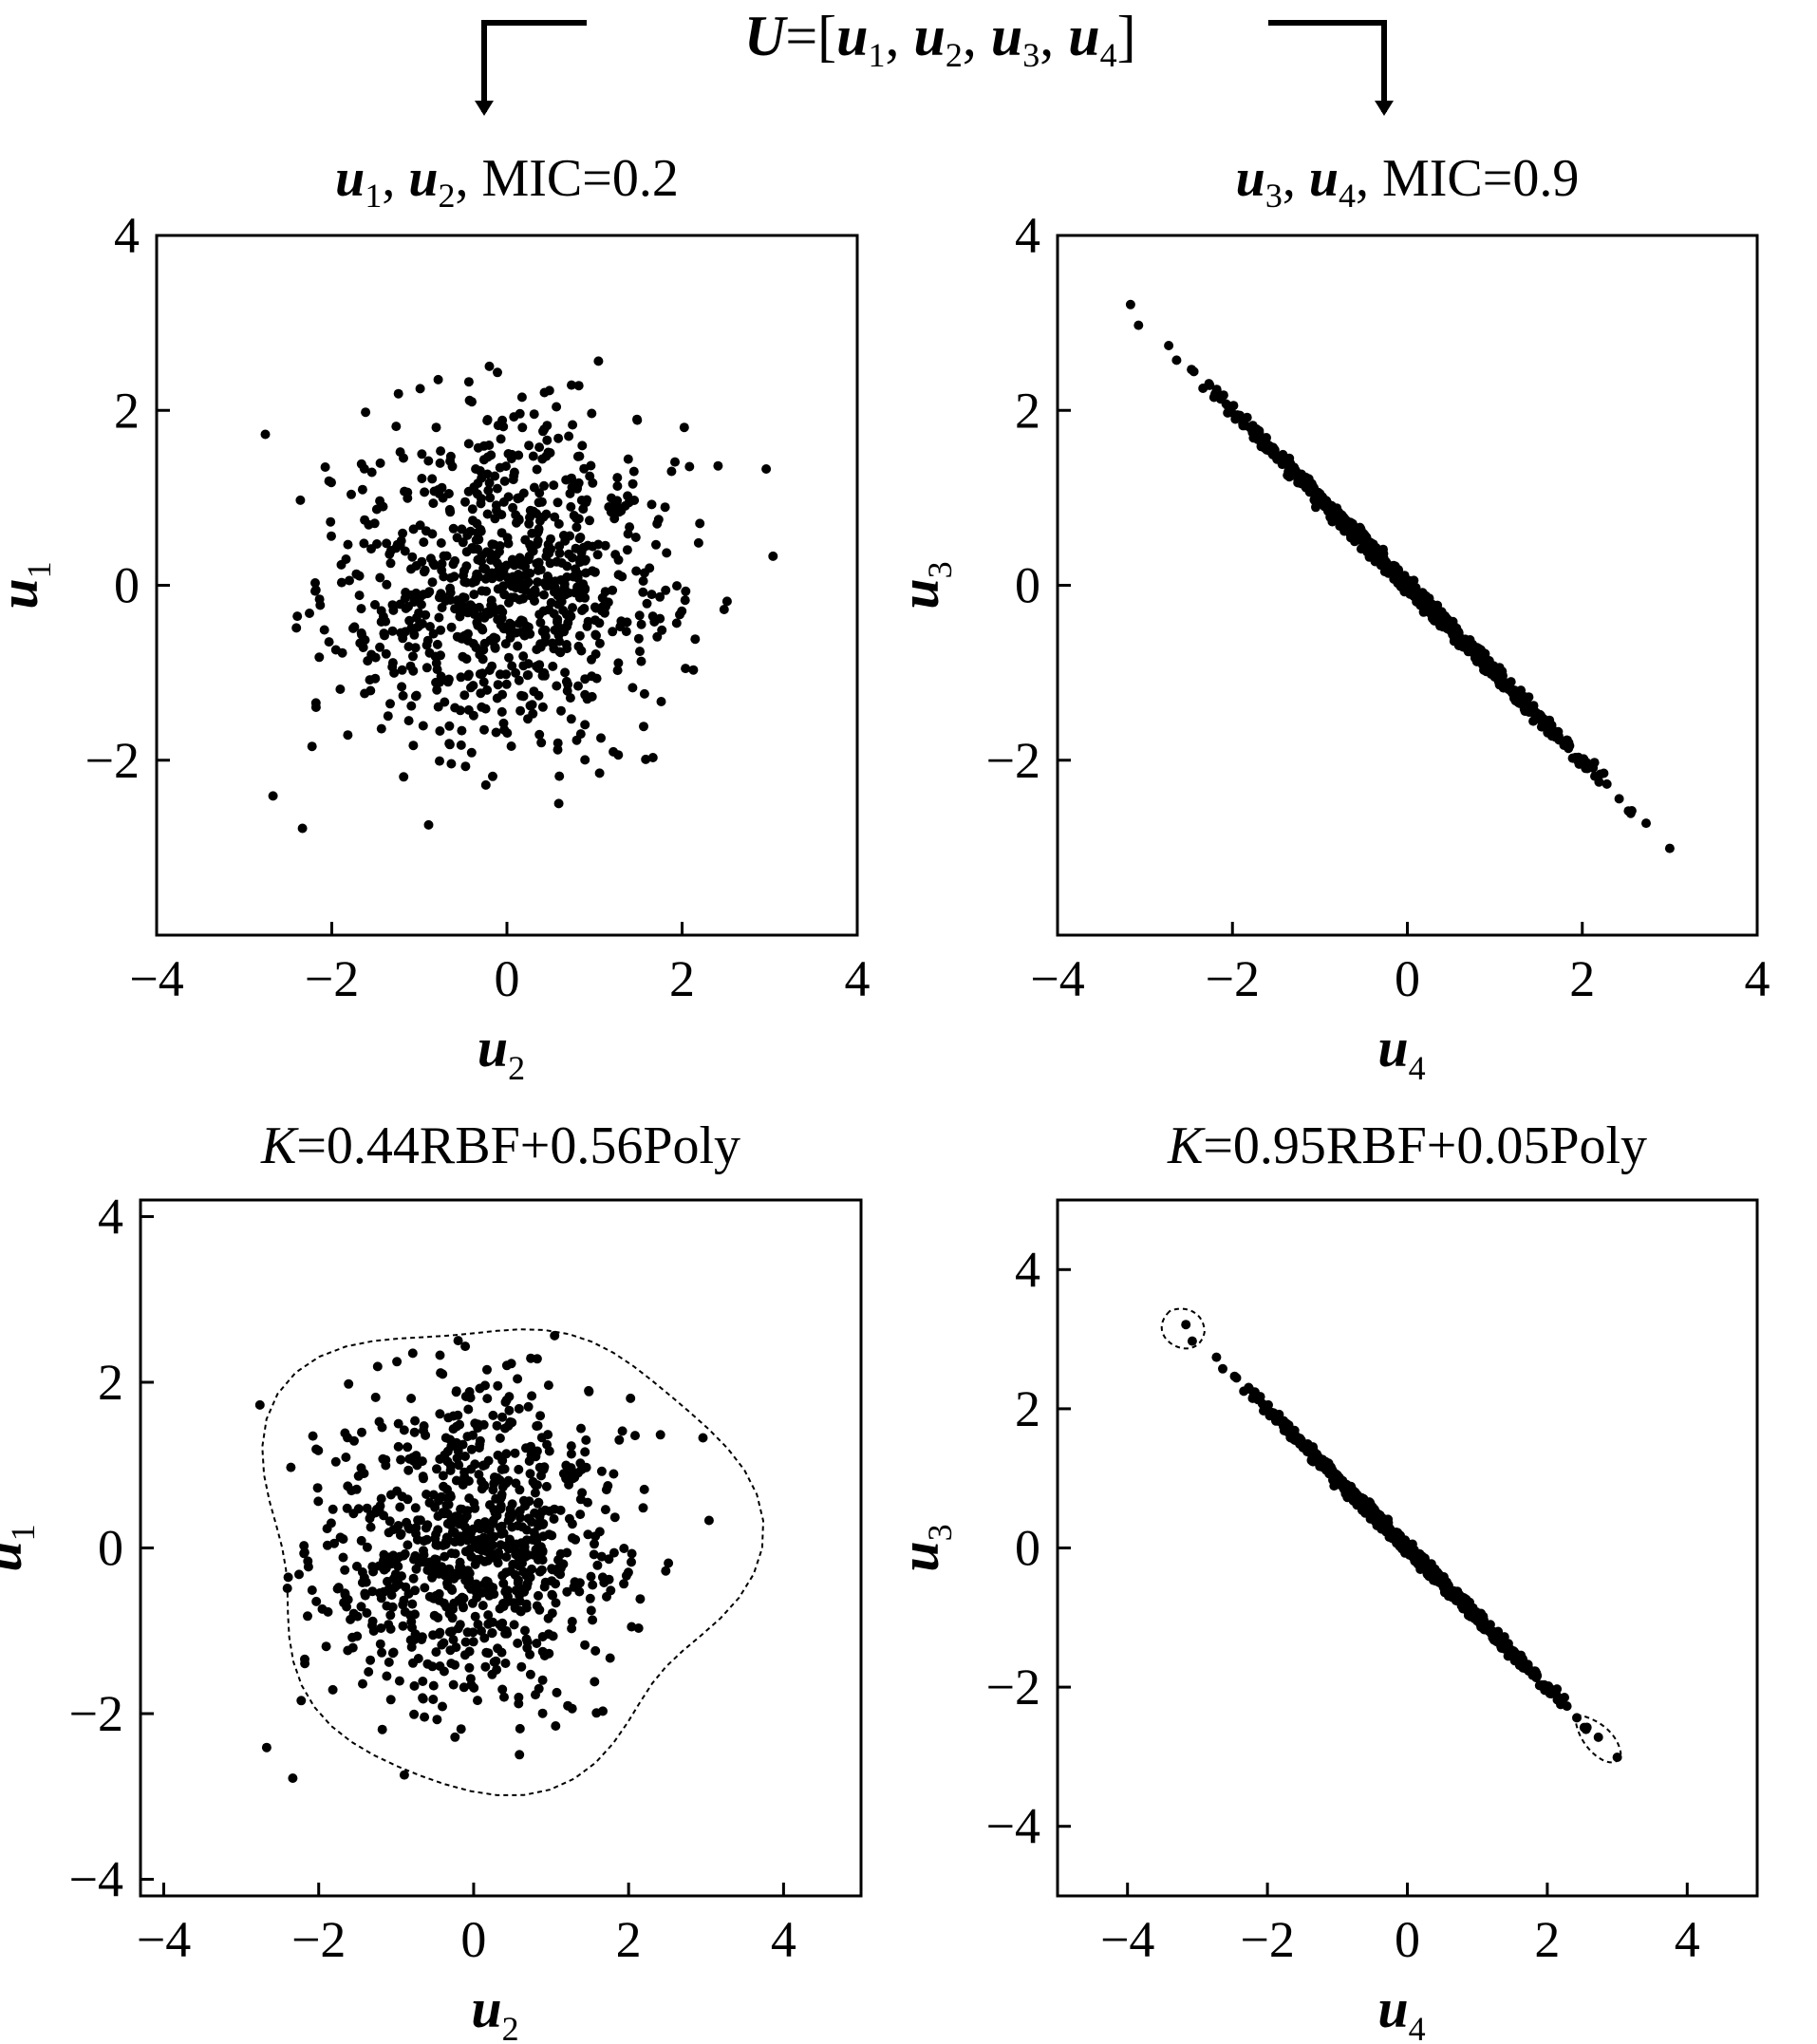 This screenshot has height=2044, width=1817. I want to click on y-tick-label: 0, so click(1027, 1548).